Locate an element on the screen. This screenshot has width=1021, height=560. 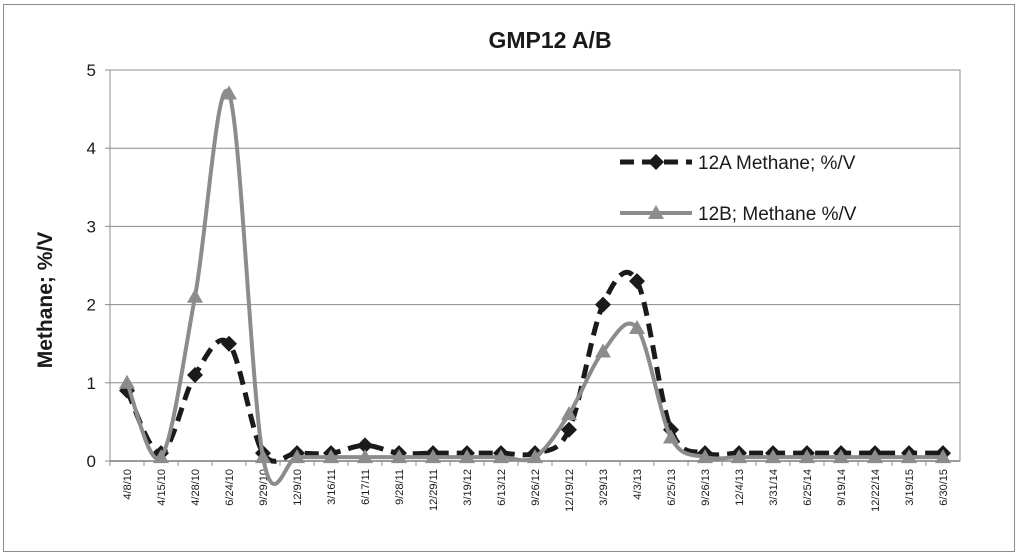
x-tick-label: 3/19/12 is located at coordinates (468, 487).